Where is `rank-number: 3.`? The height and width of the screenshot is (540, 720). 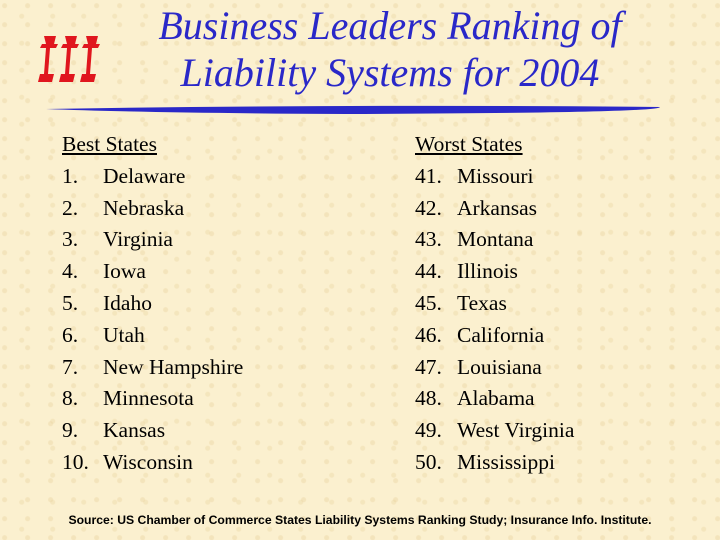
rank-number: 3. is located at coordinates (70, 239).